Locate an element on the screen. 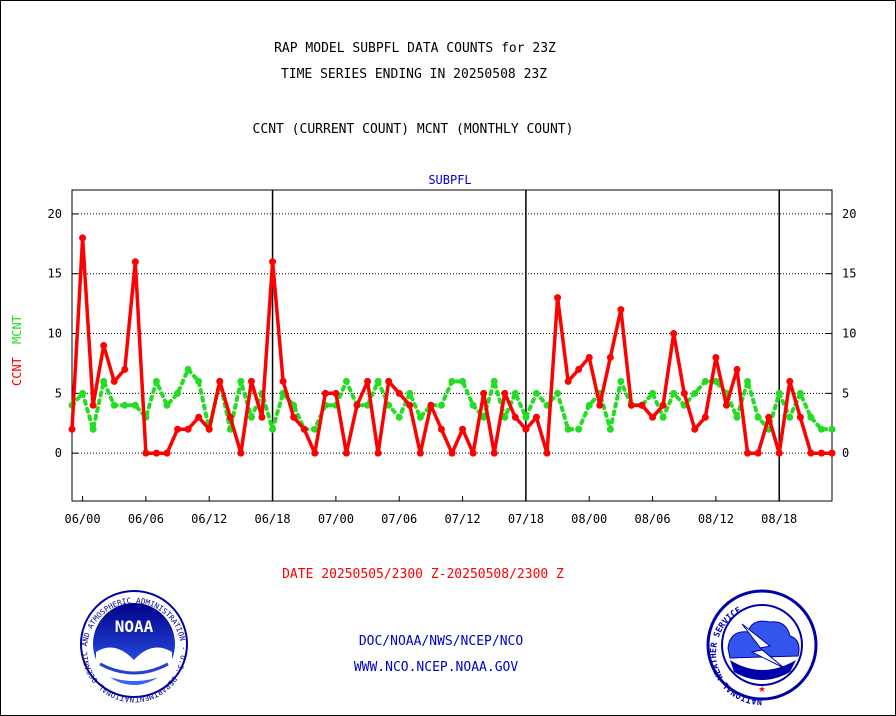 This screenshot has height=716, width=896. xtick-label-2: 06/12 is located at coordinates (209, 519).